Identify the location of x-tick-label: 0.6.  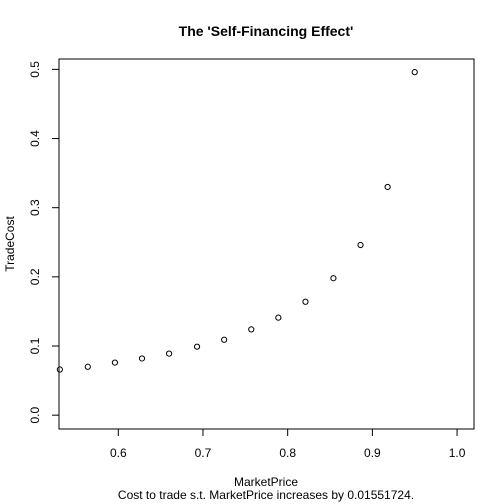
(118, 453).